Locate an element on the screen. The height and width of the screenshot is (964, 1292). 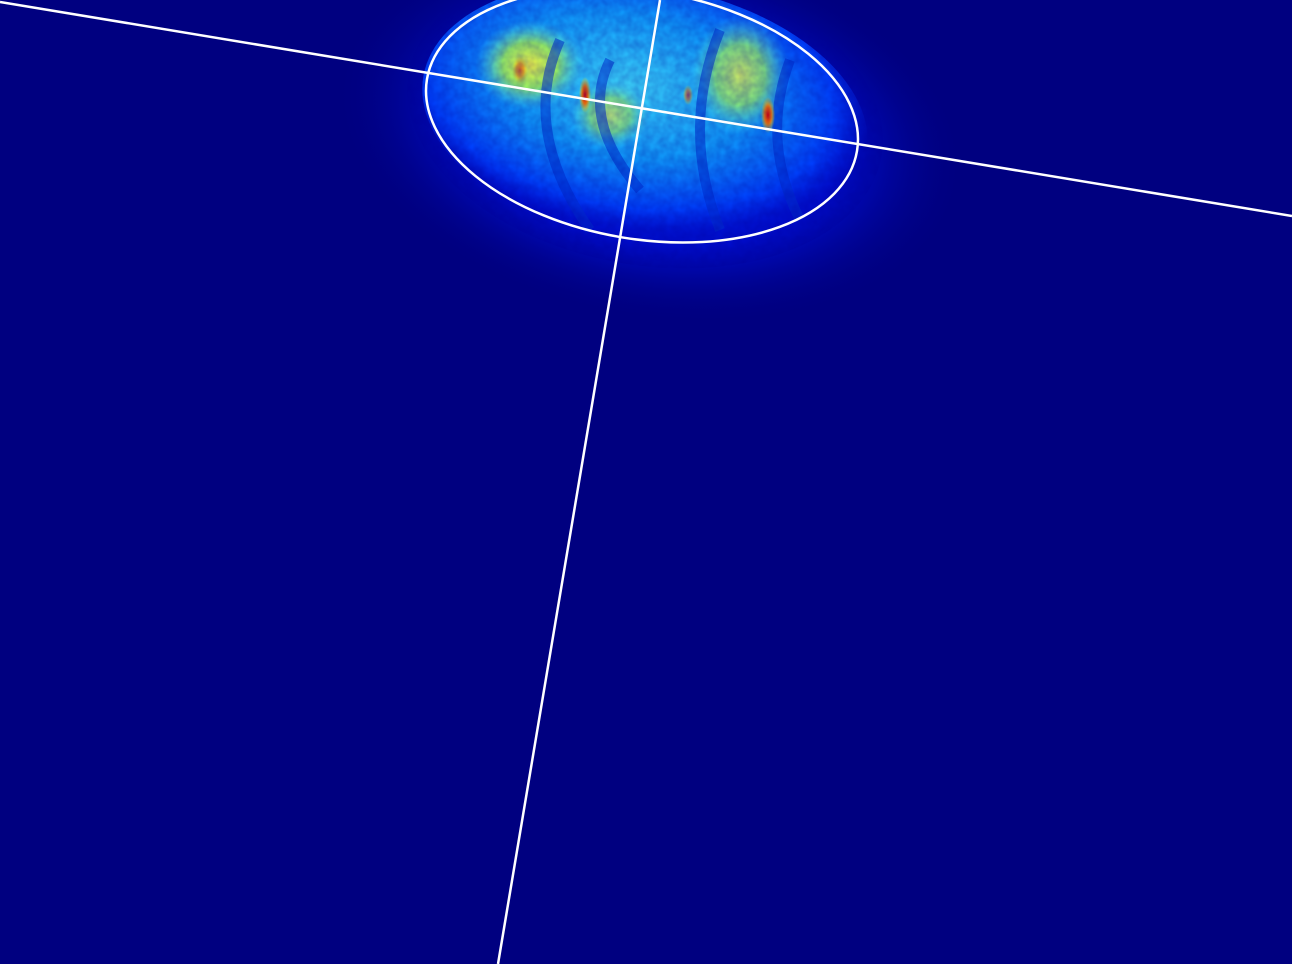
minor-axis-line is located at coordinates (579, 482).